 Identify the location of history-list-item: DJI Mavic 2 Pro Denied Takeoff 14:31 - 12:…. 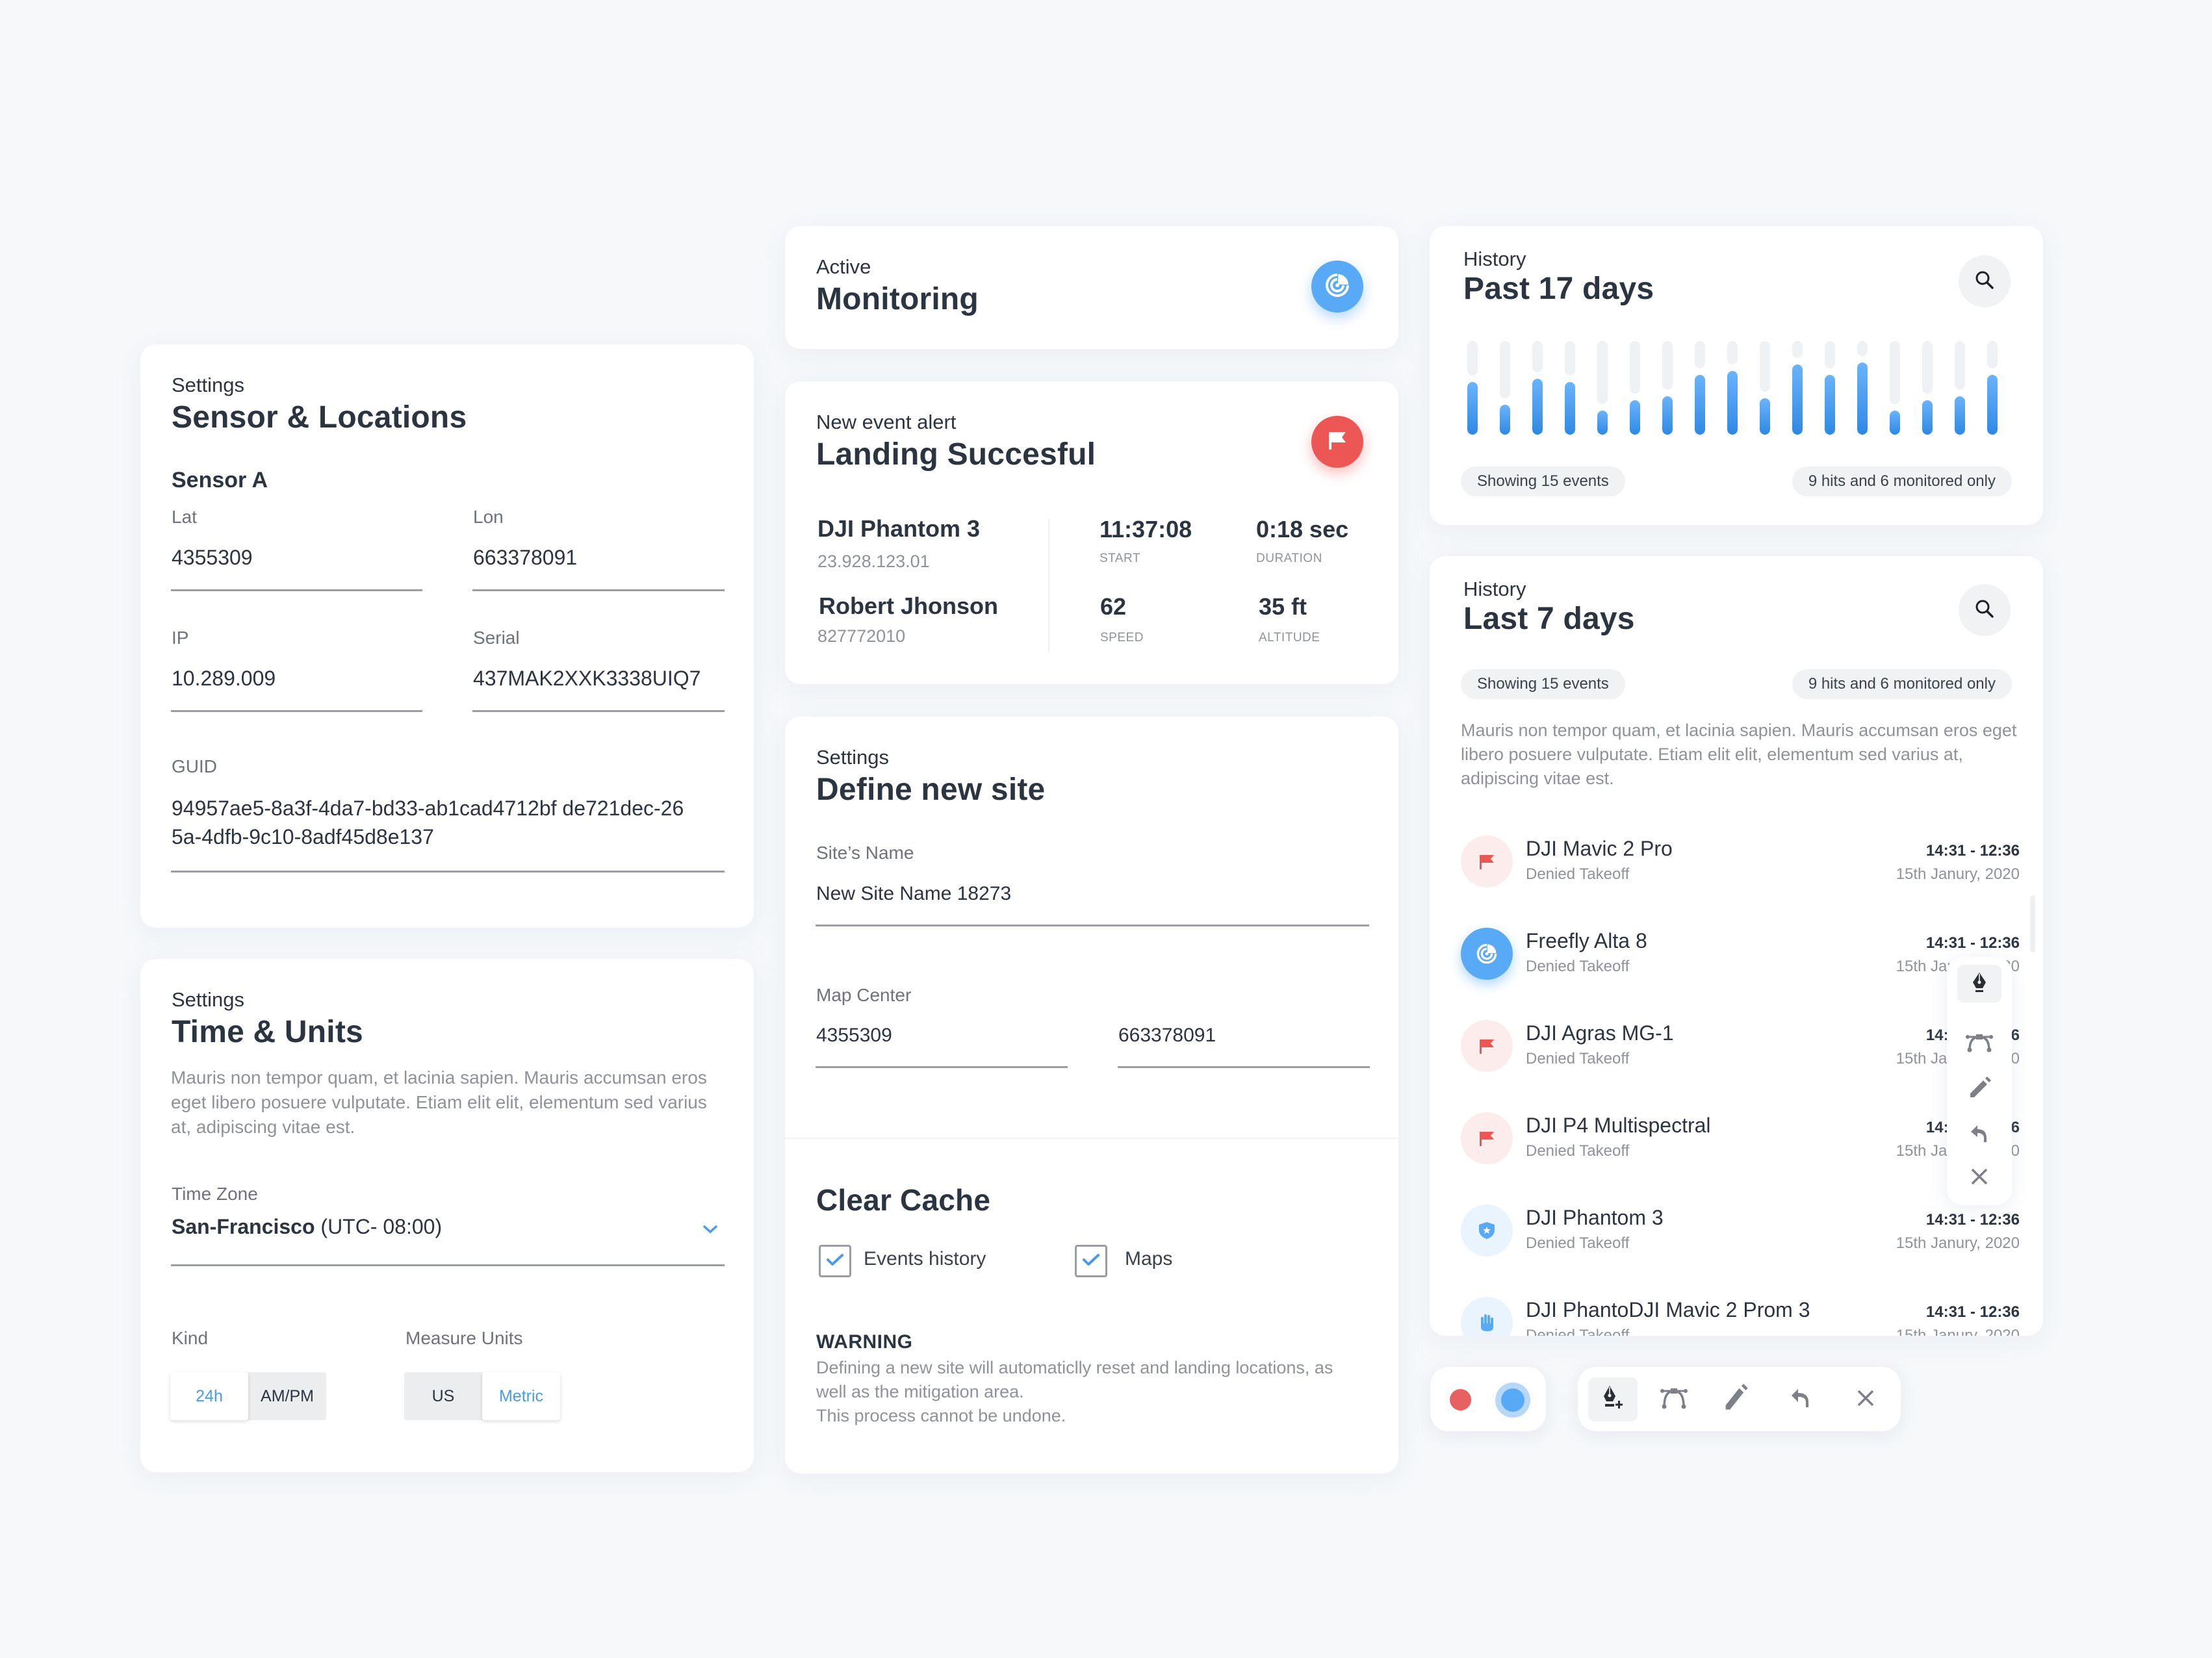
(1740, 864).